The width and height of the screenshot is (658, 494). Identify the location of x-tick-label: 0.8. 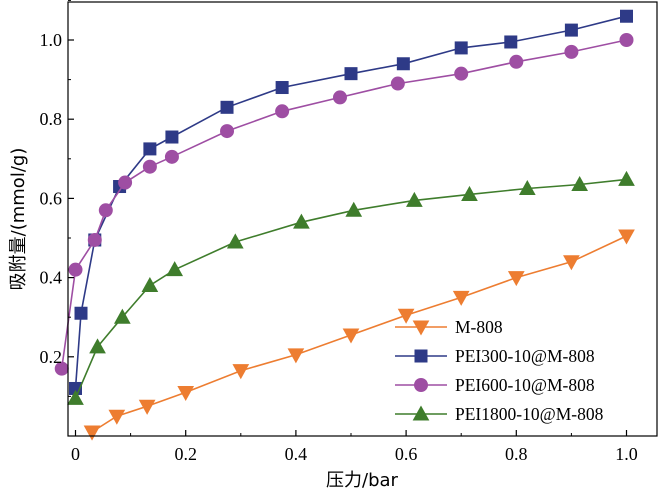
(516, 454).